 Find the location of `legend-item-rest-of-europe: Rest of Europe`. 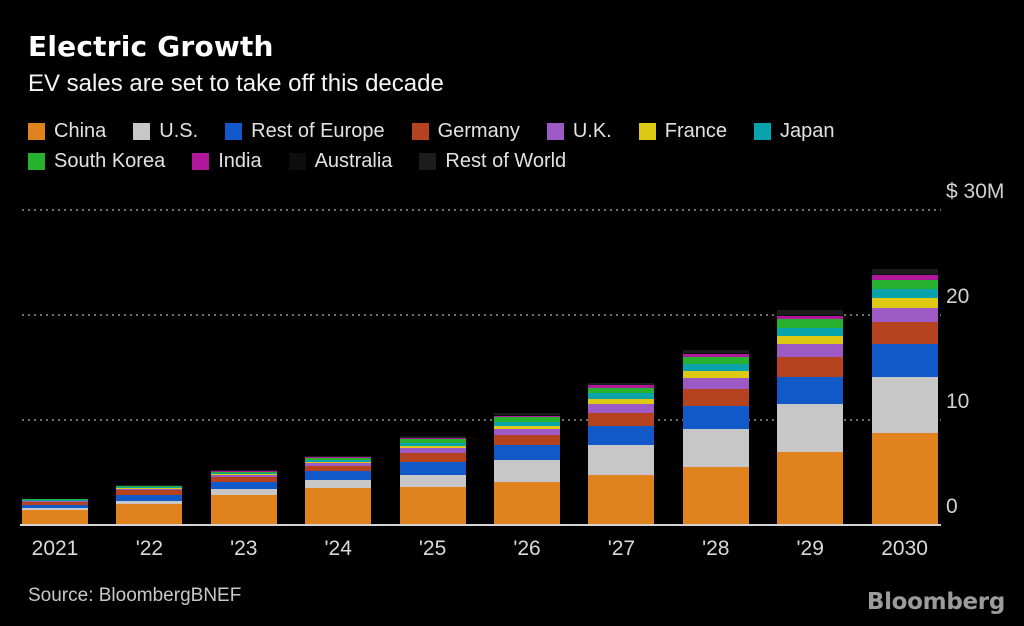

legend-item-rest-of-europe: Rest of Europe is located at coordinates (305, 131).